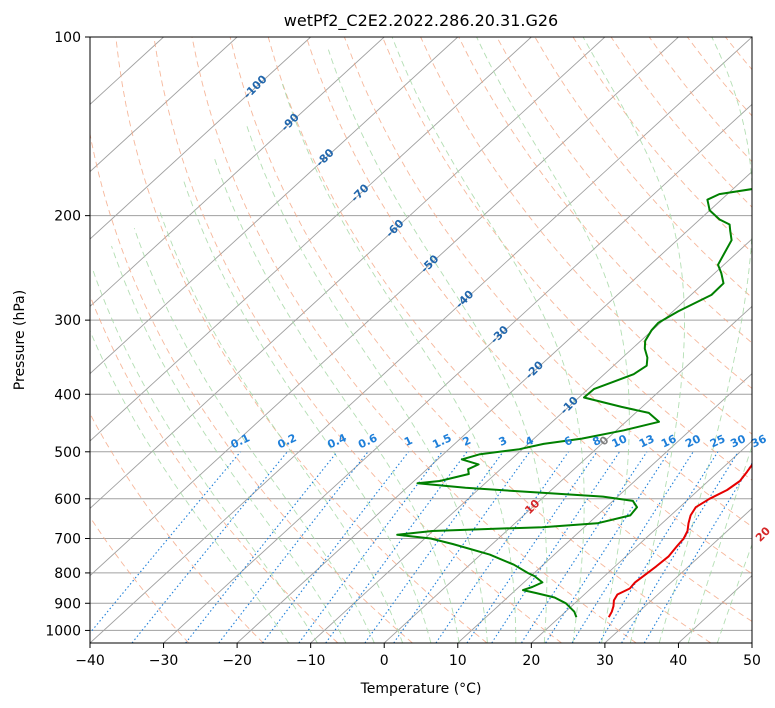 This screenshot has width=775, height=708. What do you see at coordinates (237, 661) in the screenshot?
I see `x-tick-label: −20` at bounding box center [237, 661].